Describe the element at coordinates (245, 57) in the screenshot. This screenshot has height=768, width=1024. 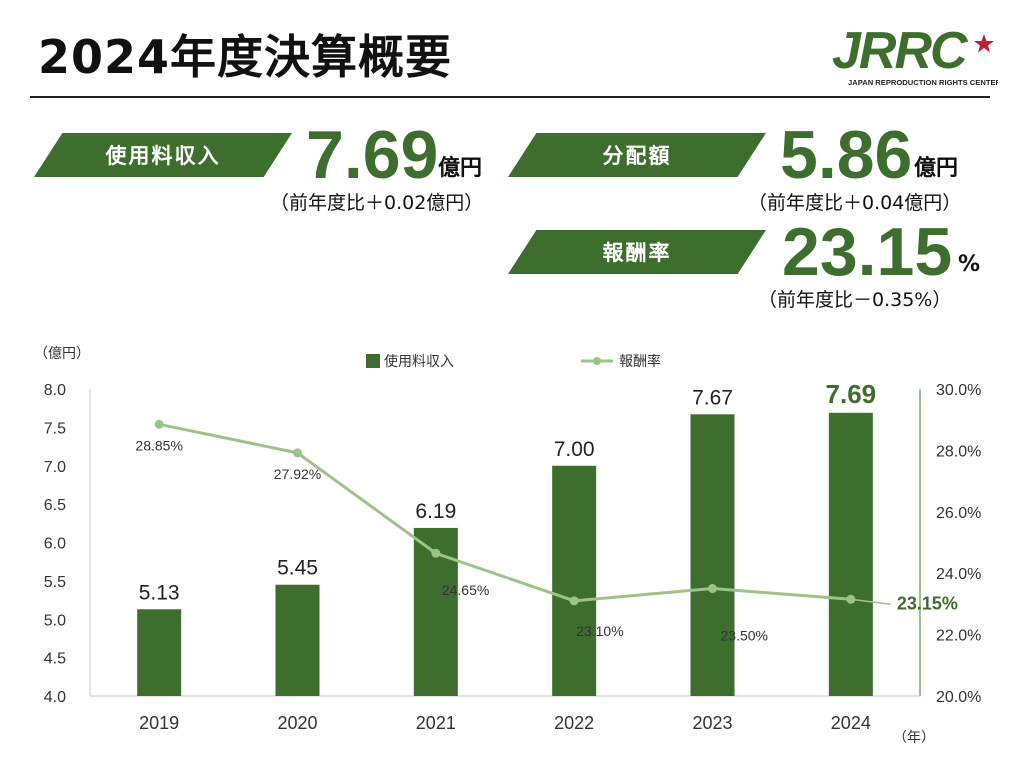
I see `page-title: 2024年度決算概要` at that location.